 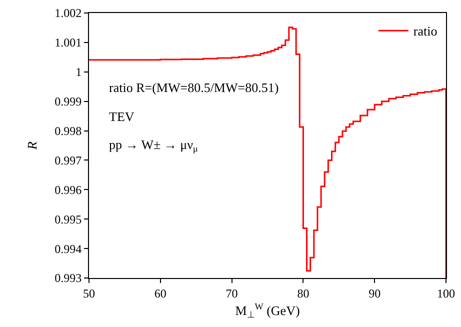 What do you see at coordinates (79, 72) in the screenshot?
I see `y-tick-label: 1` at bounding box center [79, 72].